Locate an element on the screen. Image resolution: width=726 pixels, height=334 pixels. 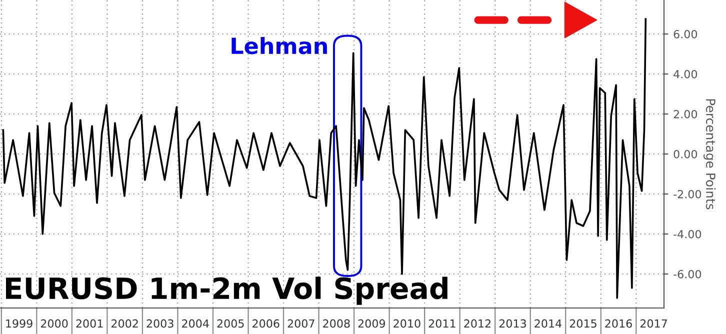
y-tick-label: 4.00 is located at coordinates (686, 74).